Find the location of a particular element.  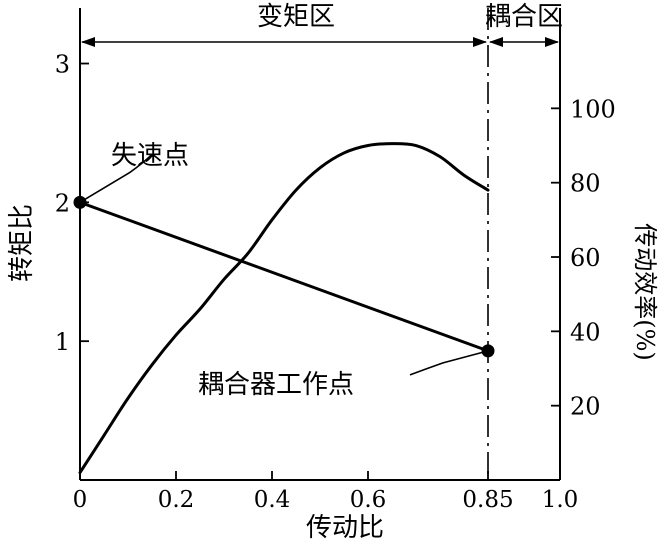

right-y-tick-label: 80 is located at coordinates (585, 184).